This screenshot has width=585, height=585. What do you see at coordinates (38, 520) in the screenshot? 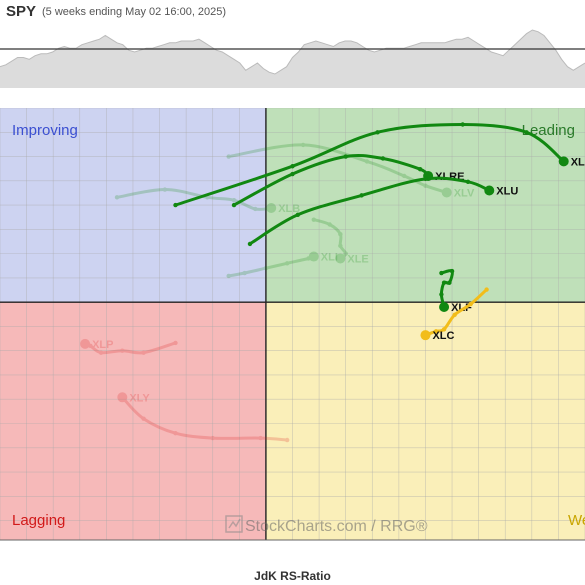
I see `quadrant-label-lagging: Lagging` at bounding box center [38, 520].